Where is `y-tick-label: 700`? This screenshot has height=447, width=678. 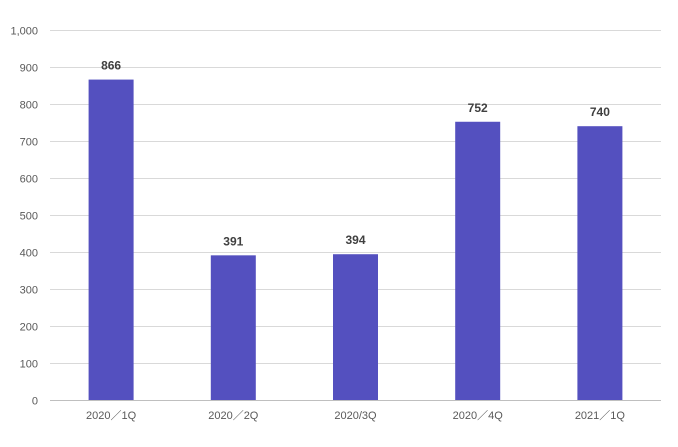 y-tick-label: 700 is located at coordinates (29, 143).